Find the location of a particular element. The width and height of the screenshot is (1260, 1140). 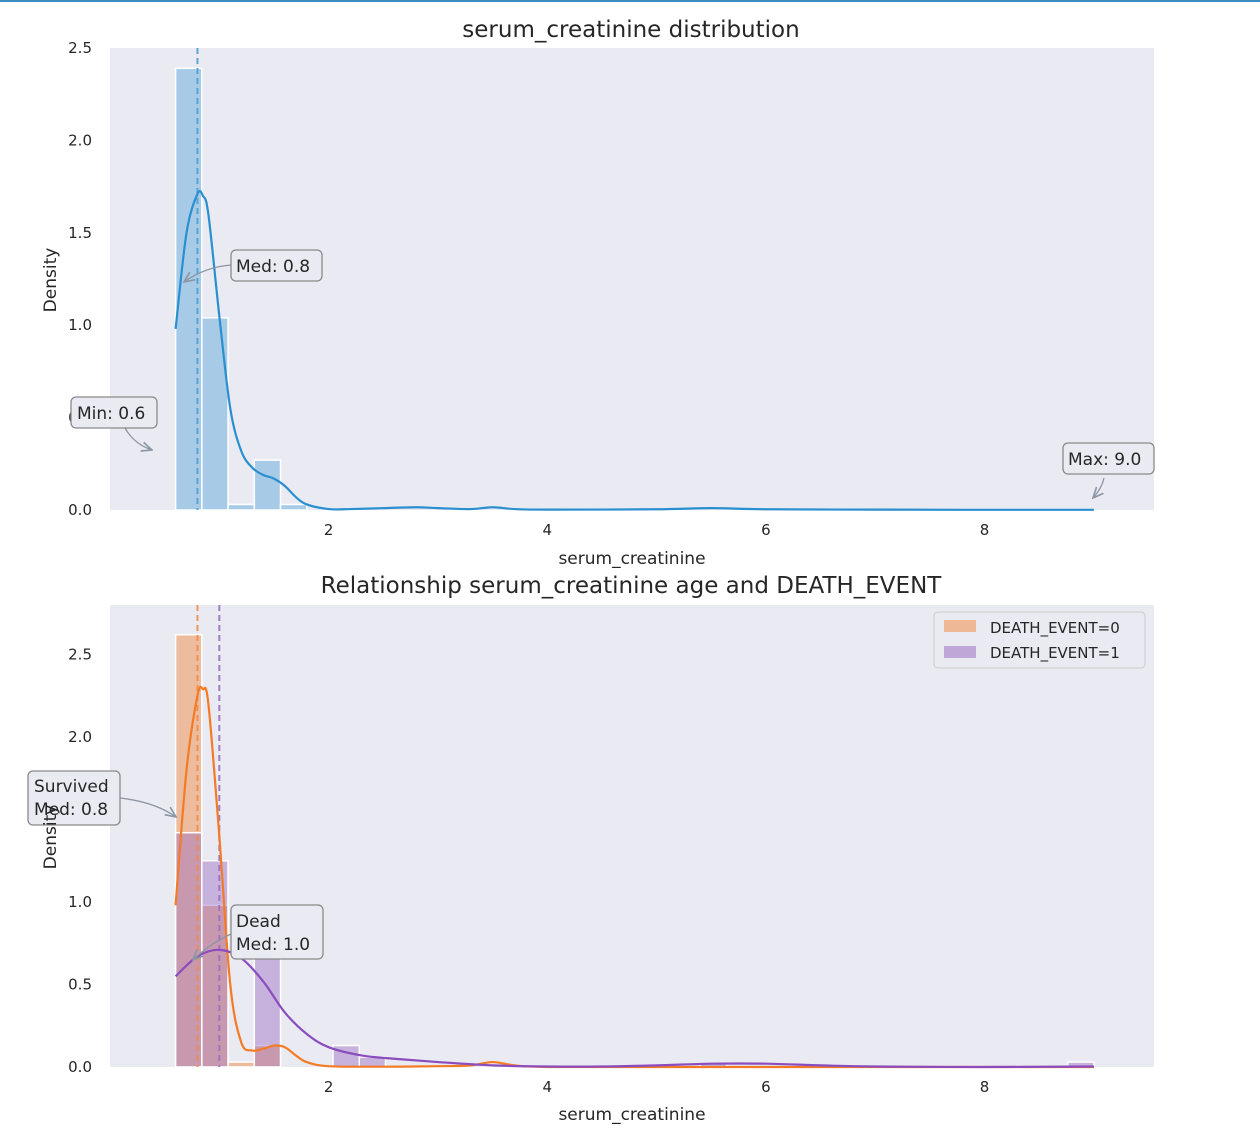

annotation-dead: Dead Med: 1.0 is located at coordinates (258, 932).